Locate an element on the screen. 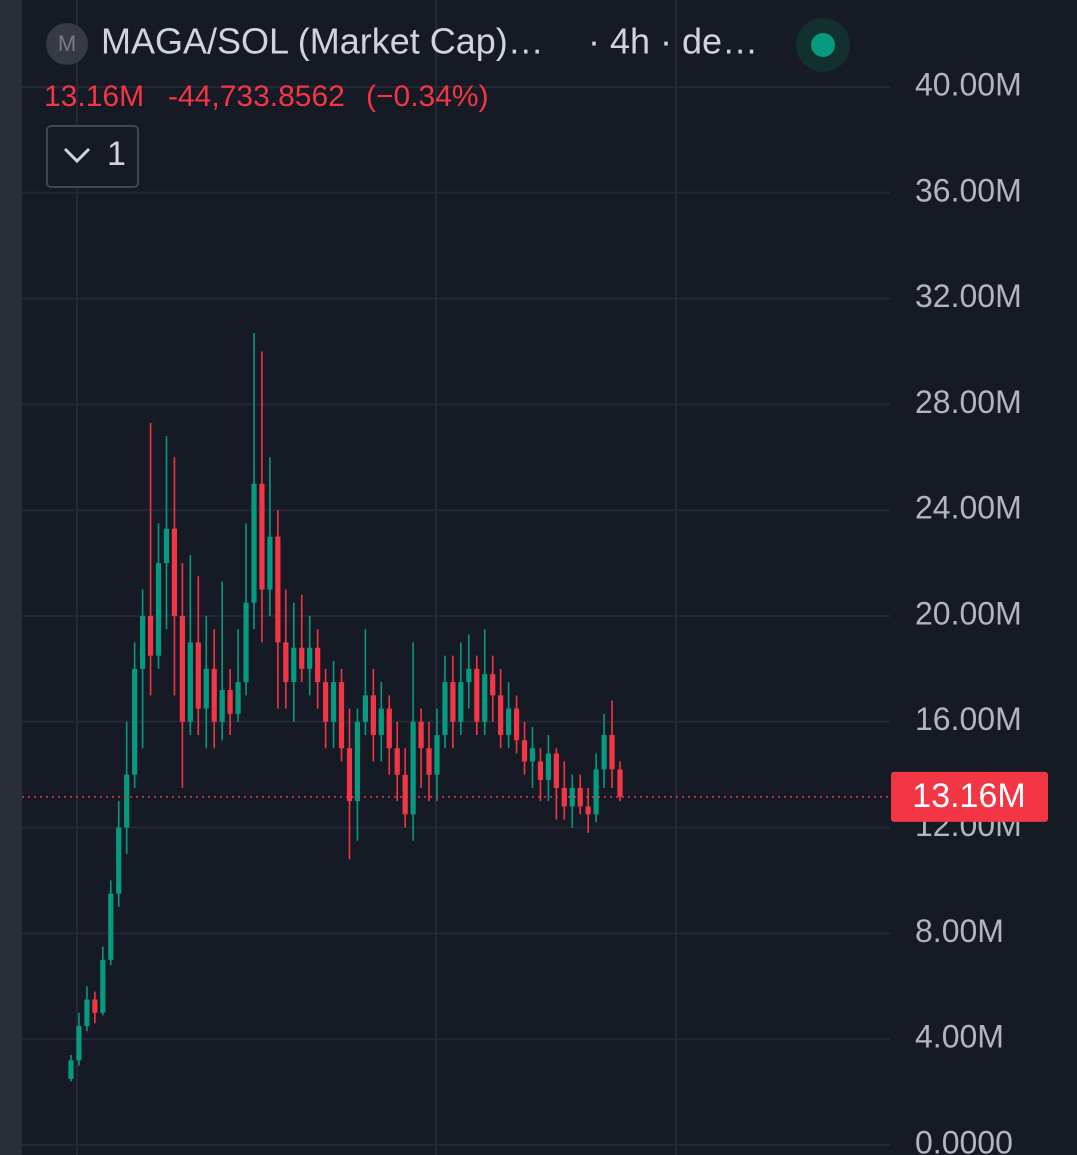  symbol-icon-letter: M is located at coordinates (67, 43).